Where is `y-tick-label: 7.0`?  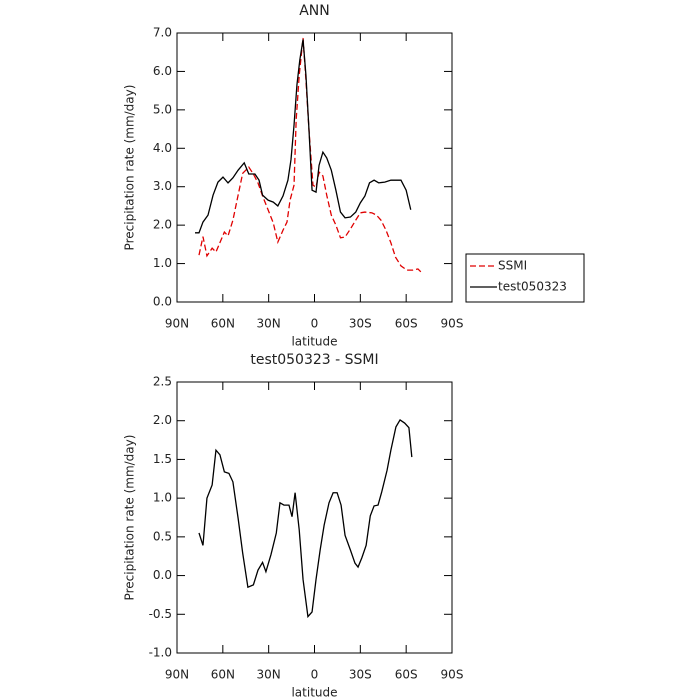
y-tick-label: 7.0 is located at coordinates (162, 33).